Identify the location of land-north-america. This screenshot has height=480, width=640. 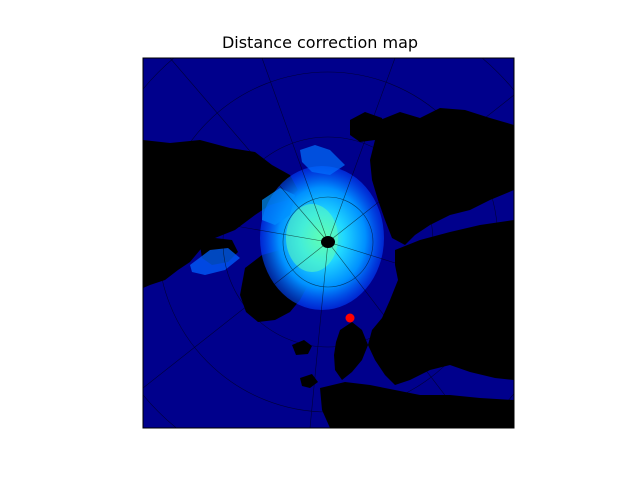
(220, 214).